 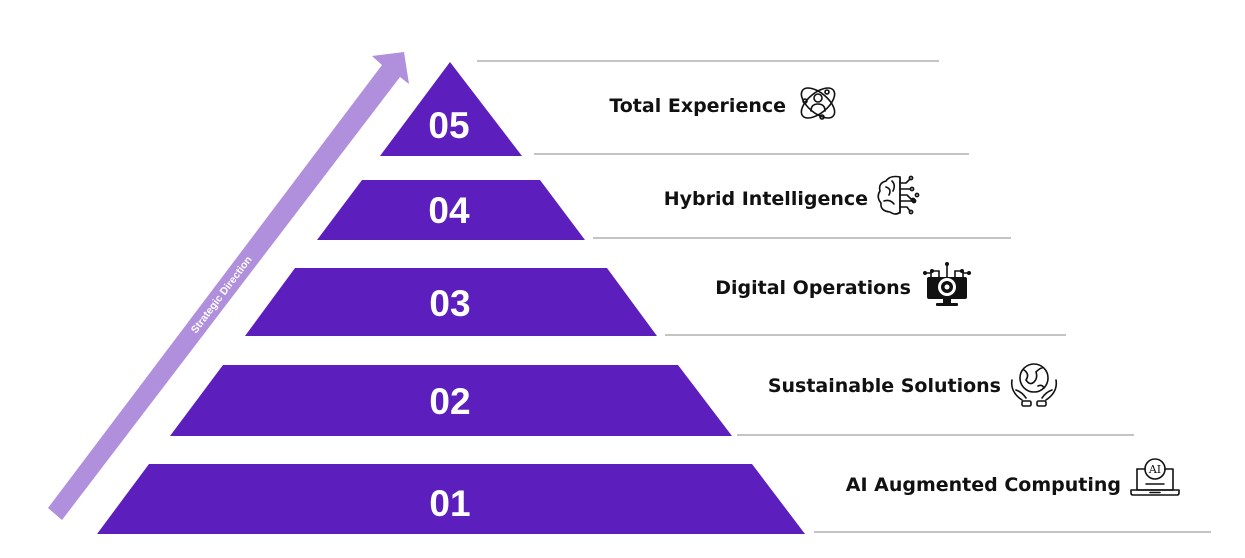 I want to click on level-label: AI Augmented Computing, so click(x=983, y=485).